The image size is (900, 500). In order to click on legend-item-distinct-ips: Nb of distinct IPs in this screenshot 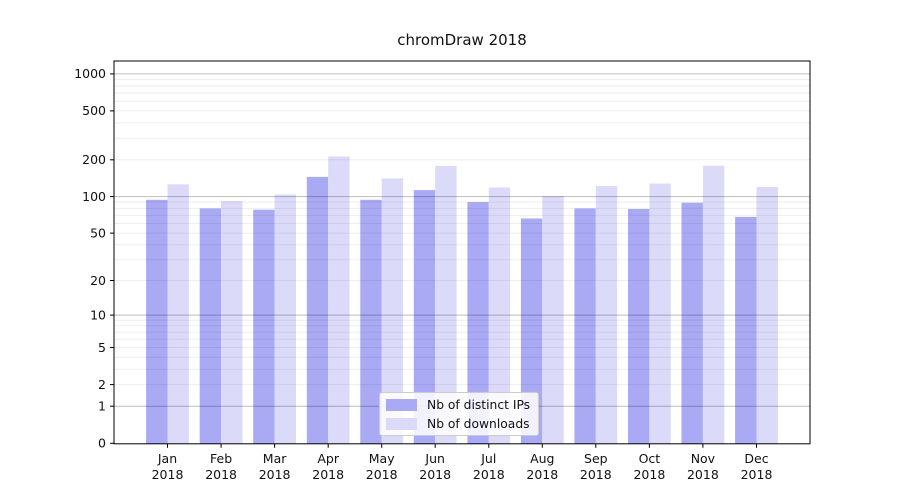, I will do `click(459, 405)`.